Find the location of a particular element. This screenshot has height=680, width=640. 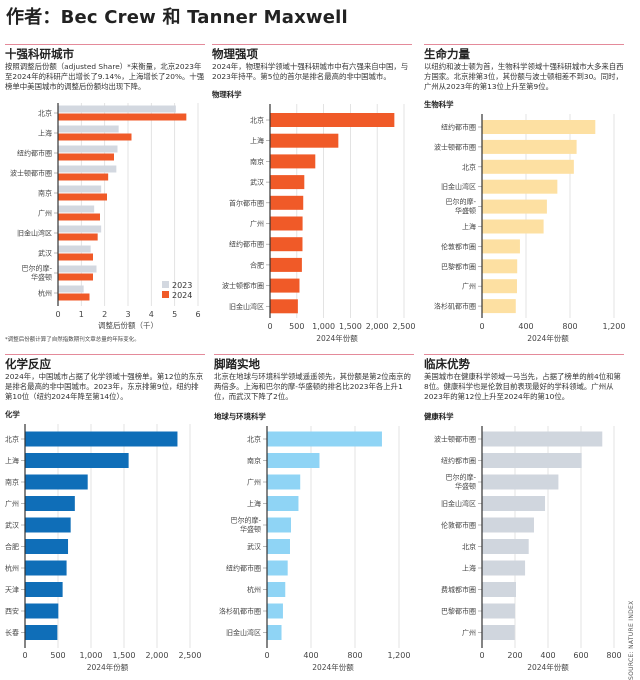

panel-title: 脚踏实地 is located at coordinates (237, 364).